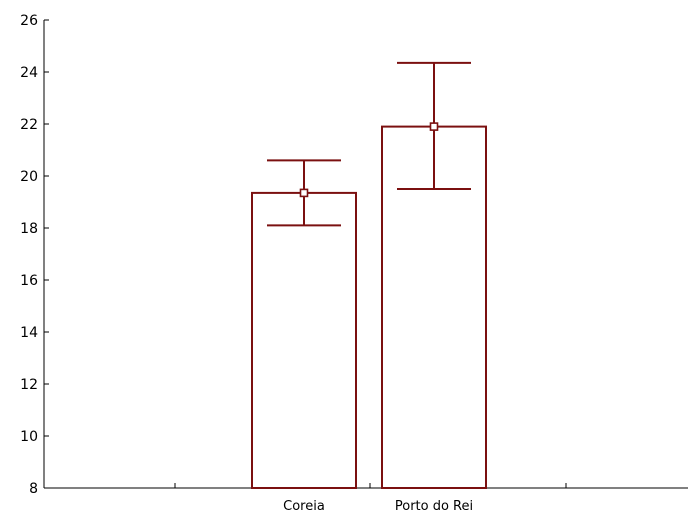  Describe the element at coordinates (29, 125) in the screenshot. I see `y-tick-label: 22` at that location.